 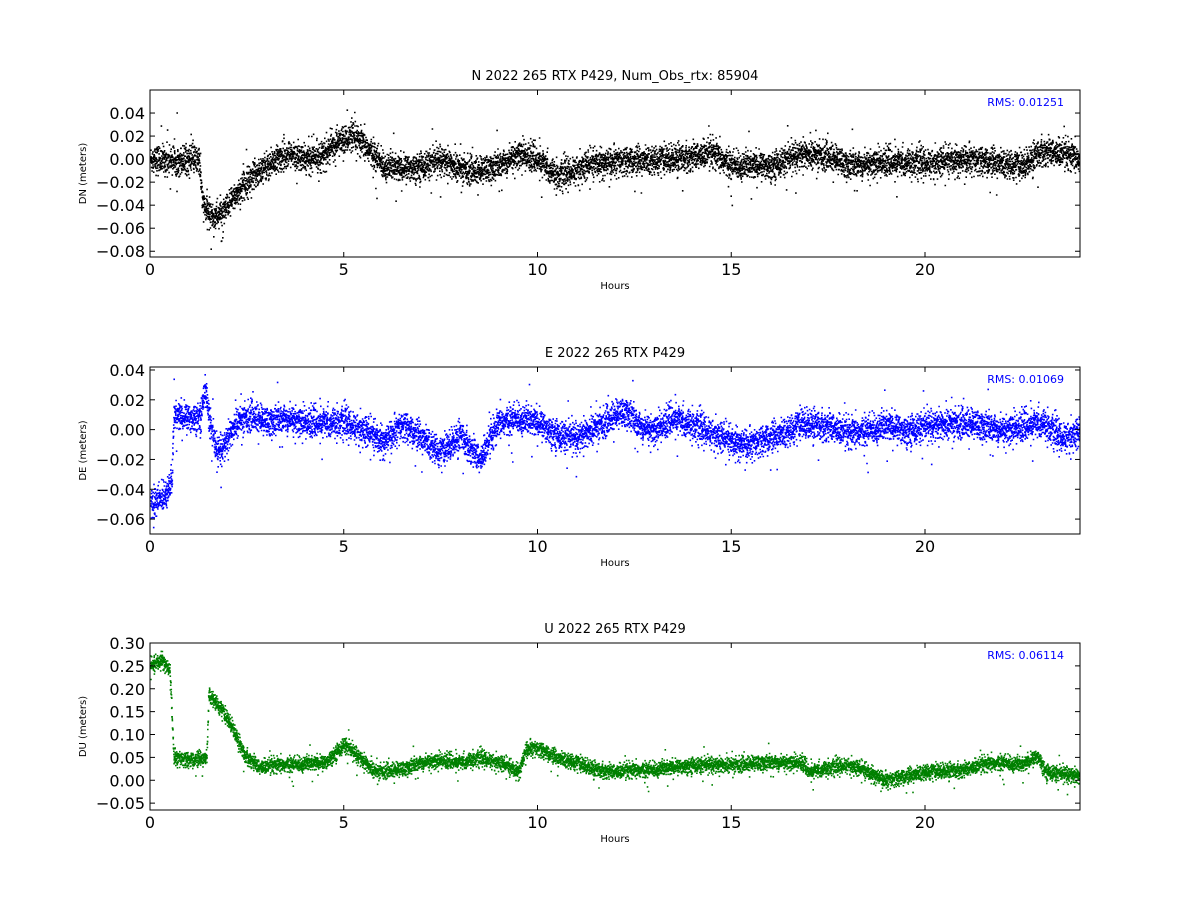 What do you see at coordinates (127, 643) in the screenshot?
I see `y-tick-label: 0.30` at bounding box center [127, 643].